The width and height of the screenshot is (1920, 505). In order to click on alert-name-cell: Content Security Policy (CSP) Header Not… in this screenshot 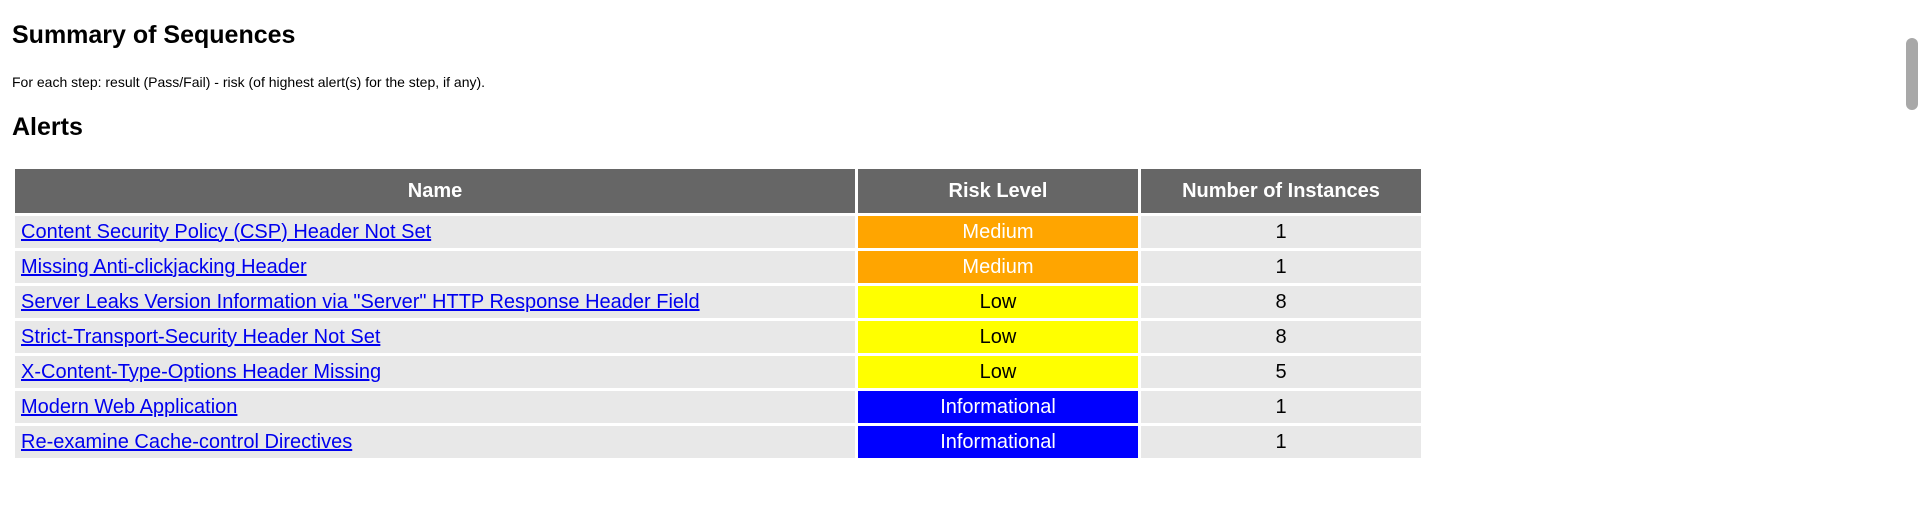, I will do `click(435, 232)`.